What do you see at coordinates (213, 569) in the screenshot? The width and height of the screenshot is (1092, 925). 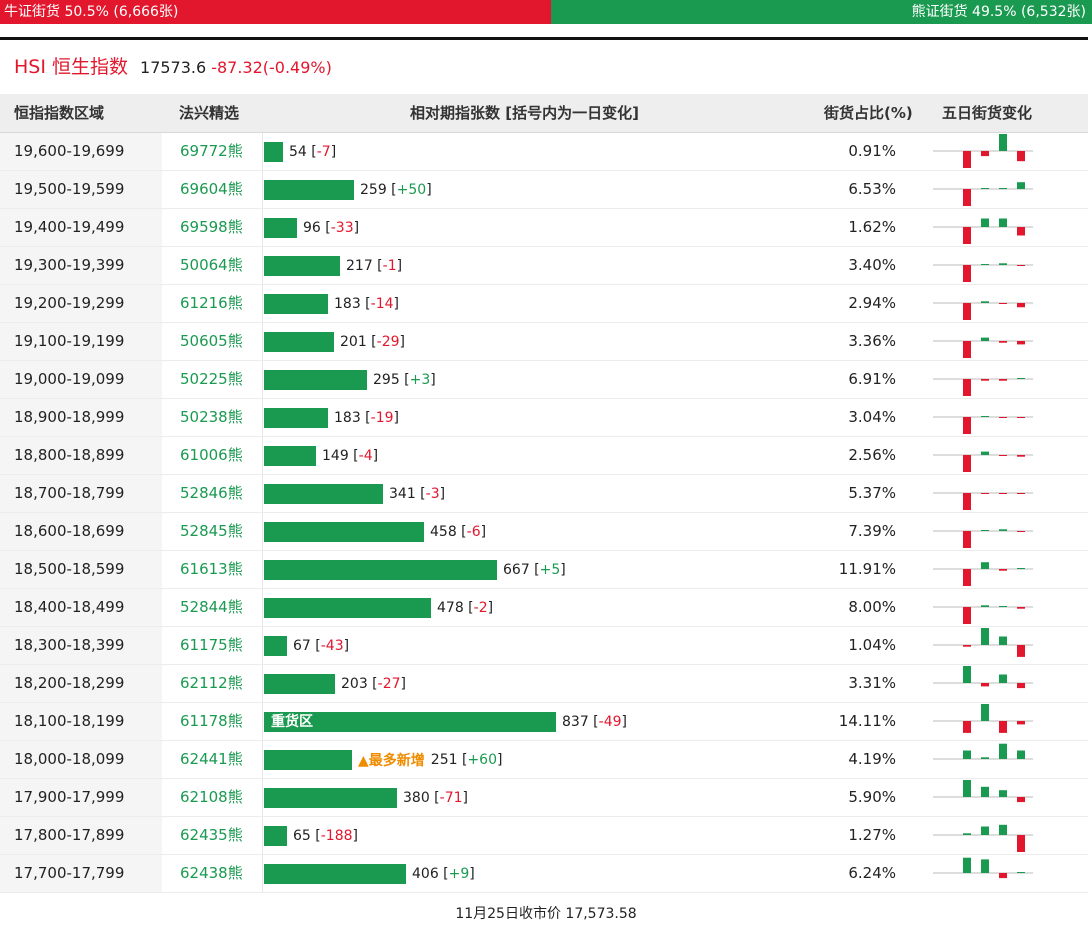 I see `warrant-code-link: 61613熊` at bounding box center [213, 569].